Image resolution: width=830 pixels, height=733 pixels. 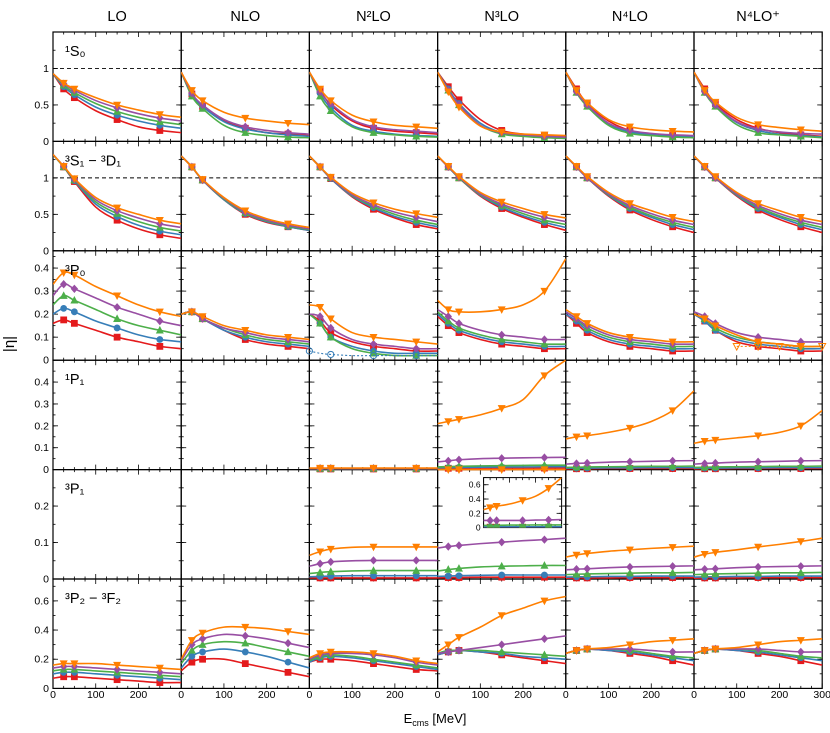 I want to click on panel-r1-c5, so click(x=758, y=196).